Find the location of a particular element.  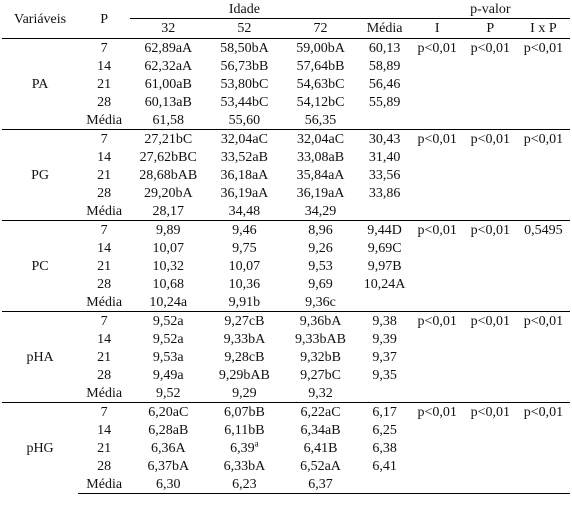

age-32-cell: 10,32 is located at coordinates (168, 266).